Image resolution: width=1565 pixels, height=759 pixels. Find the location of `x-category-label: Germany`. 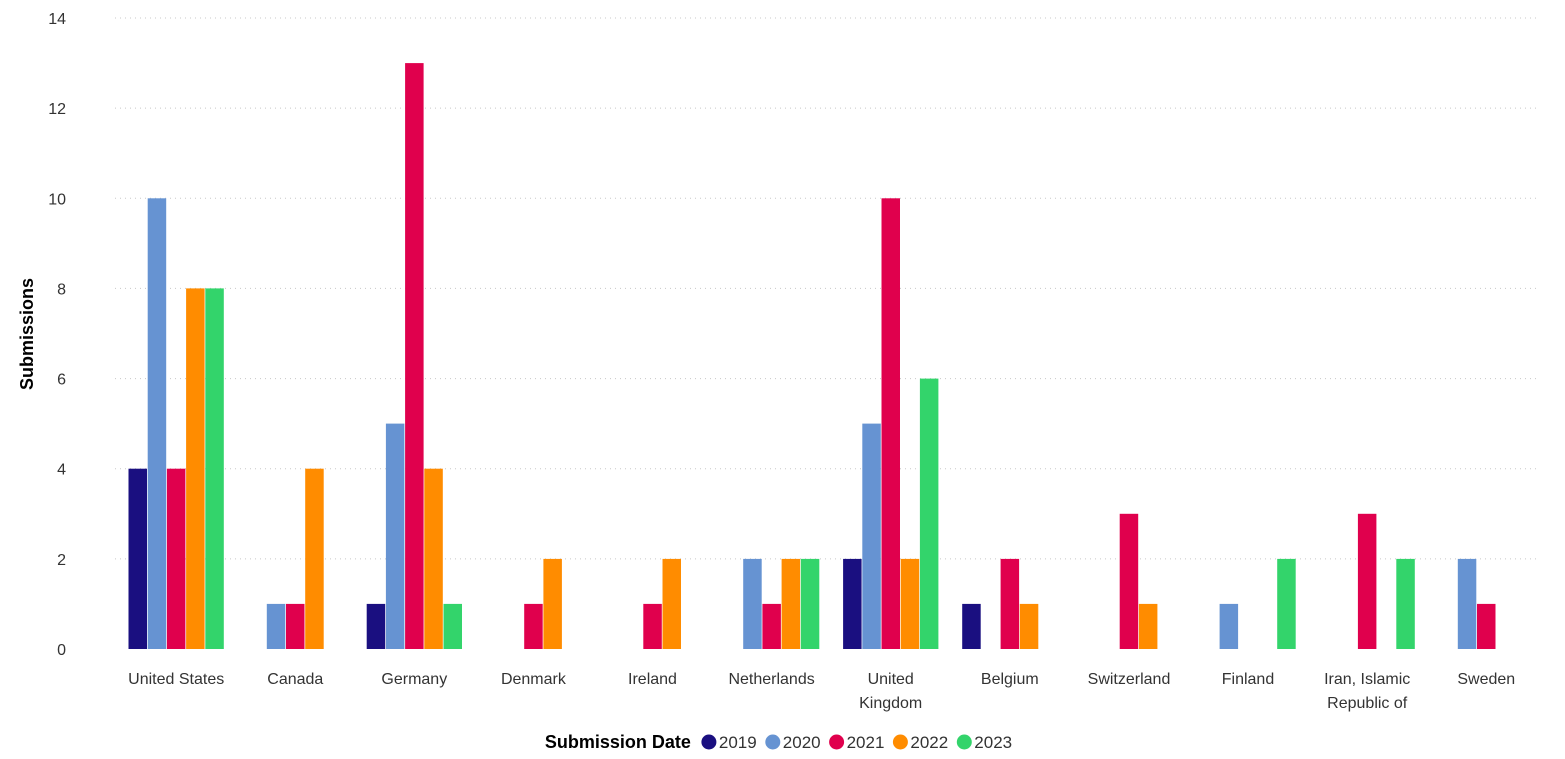

x-category-label: Germany is located at coordinates (414, 679).